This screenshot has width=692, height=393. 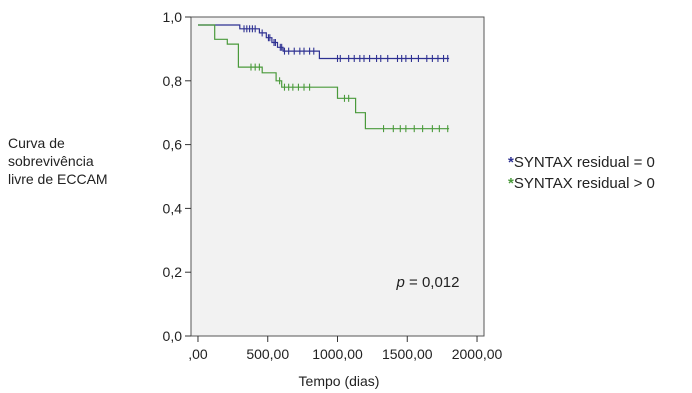 What do you see at coordinates (173, 336) in the screenshot?
I see `y-tick-label: 0,0` at bounding box center [173, 336].